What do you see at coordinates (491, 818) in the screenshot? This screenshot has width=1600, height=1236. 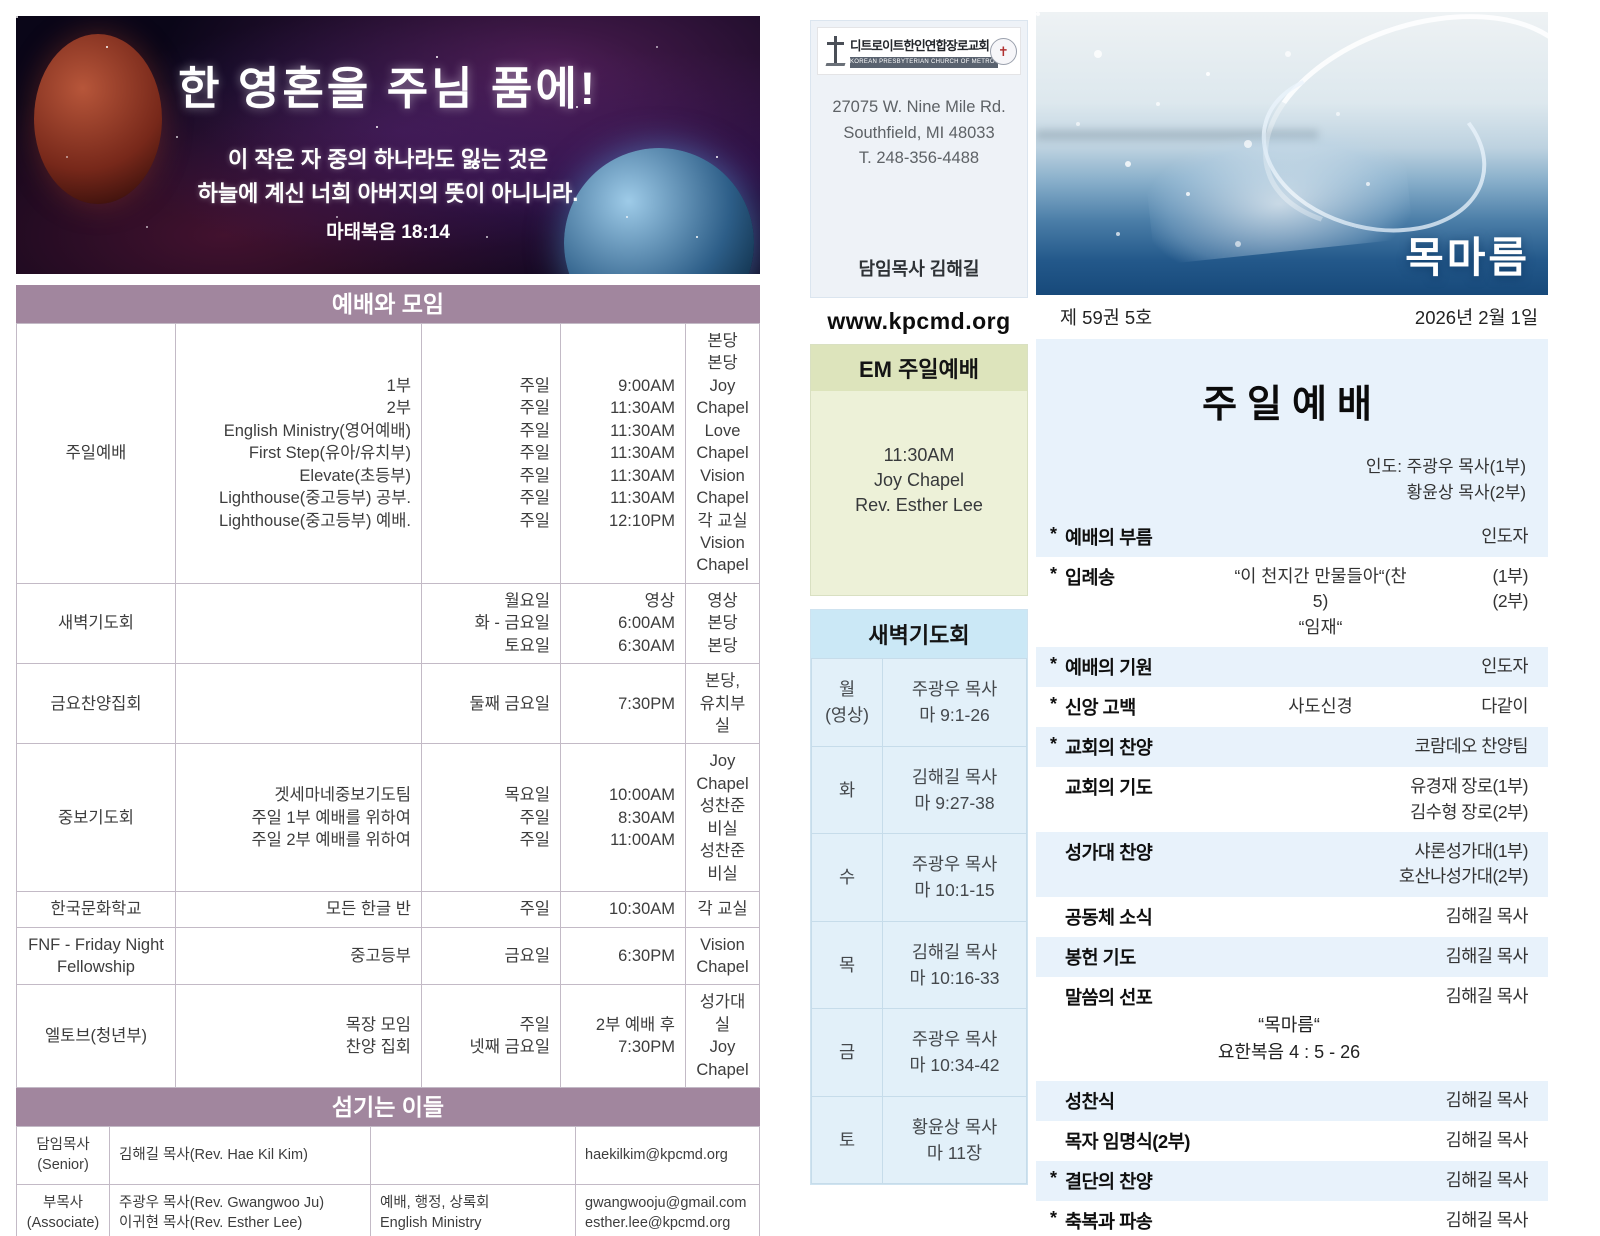 I see `service-day: 목요일 주일 주일` at bounding box center [491, 818].